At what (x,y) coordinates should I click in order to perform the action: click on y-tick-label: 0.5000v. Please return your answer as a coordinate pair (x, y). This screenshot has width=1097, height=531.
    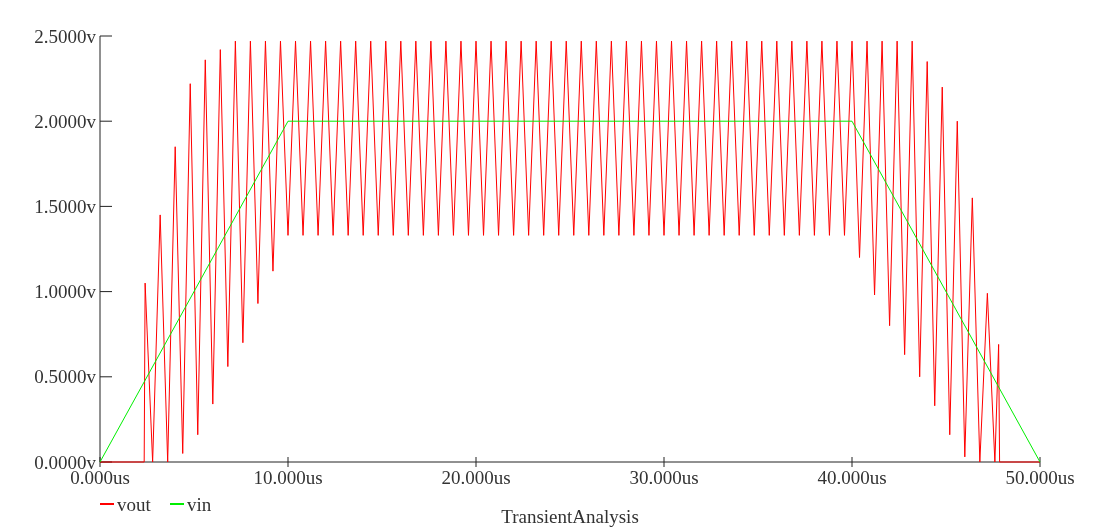
    Looking at the image, I should click on (65, 377).